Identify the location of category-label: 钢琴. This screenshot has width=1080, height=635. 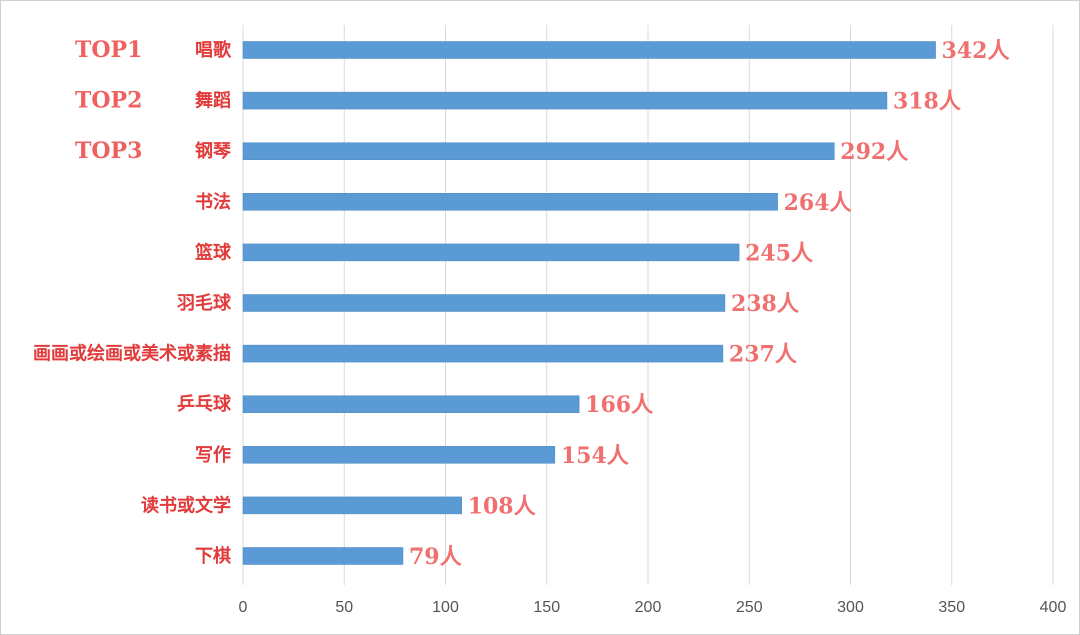
(213, 151).